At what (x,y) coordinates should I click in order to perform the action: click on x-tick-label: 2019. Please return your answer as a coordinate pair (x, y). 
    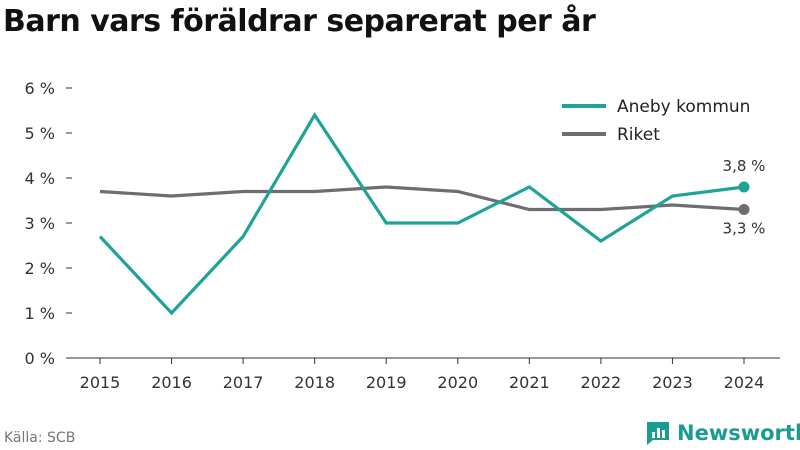
    Looking at the image, I should click on (386, 382).